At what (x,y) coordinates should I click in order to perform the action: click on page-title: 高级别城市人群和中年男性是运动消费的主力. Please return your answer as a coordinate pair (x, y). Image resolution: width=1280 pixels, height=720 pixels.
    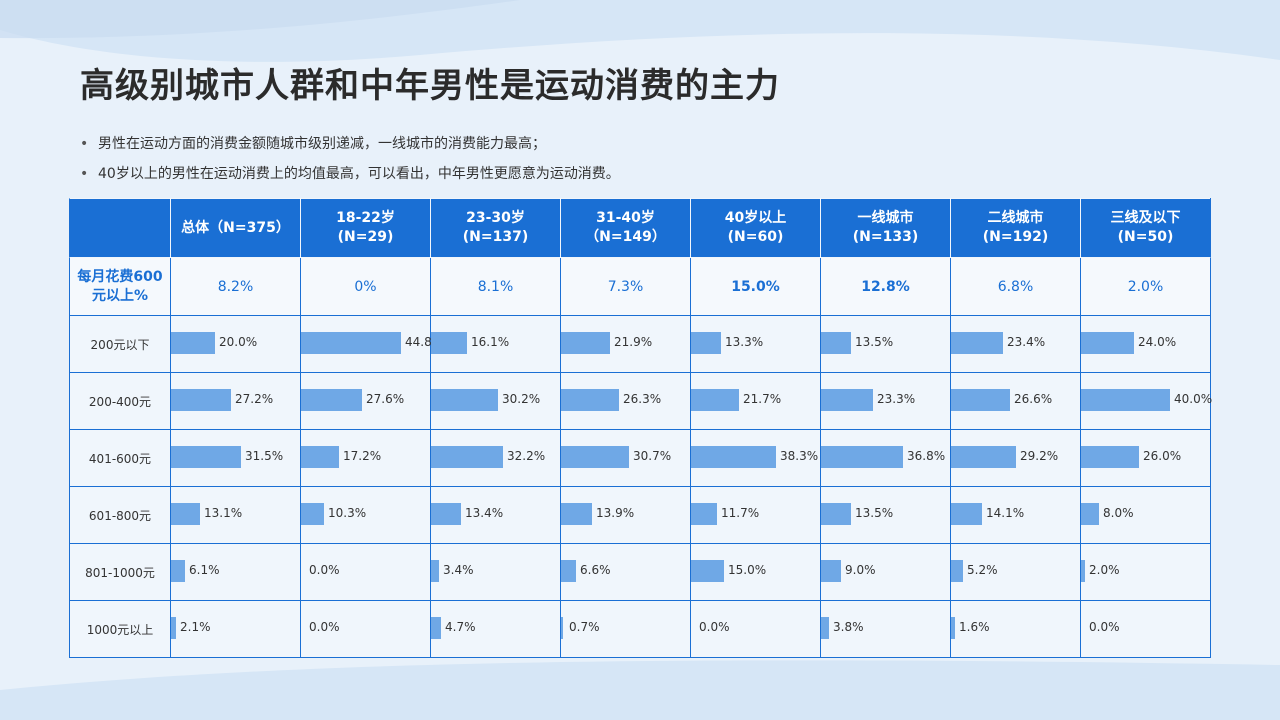
    Looking at the image, I should click on (430, 86).